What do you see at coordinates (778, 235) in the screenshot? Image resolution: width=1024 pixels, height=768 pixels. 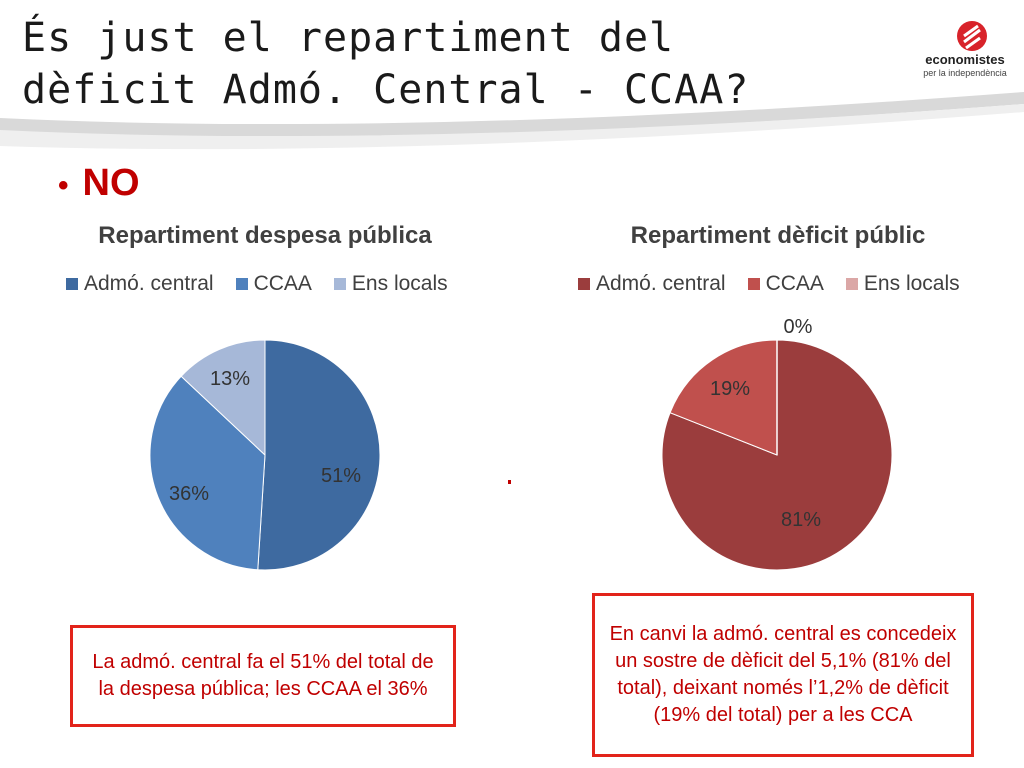 I see `right-chart-title: Repartiment dèficit públic` at bounding box center [778, 235].